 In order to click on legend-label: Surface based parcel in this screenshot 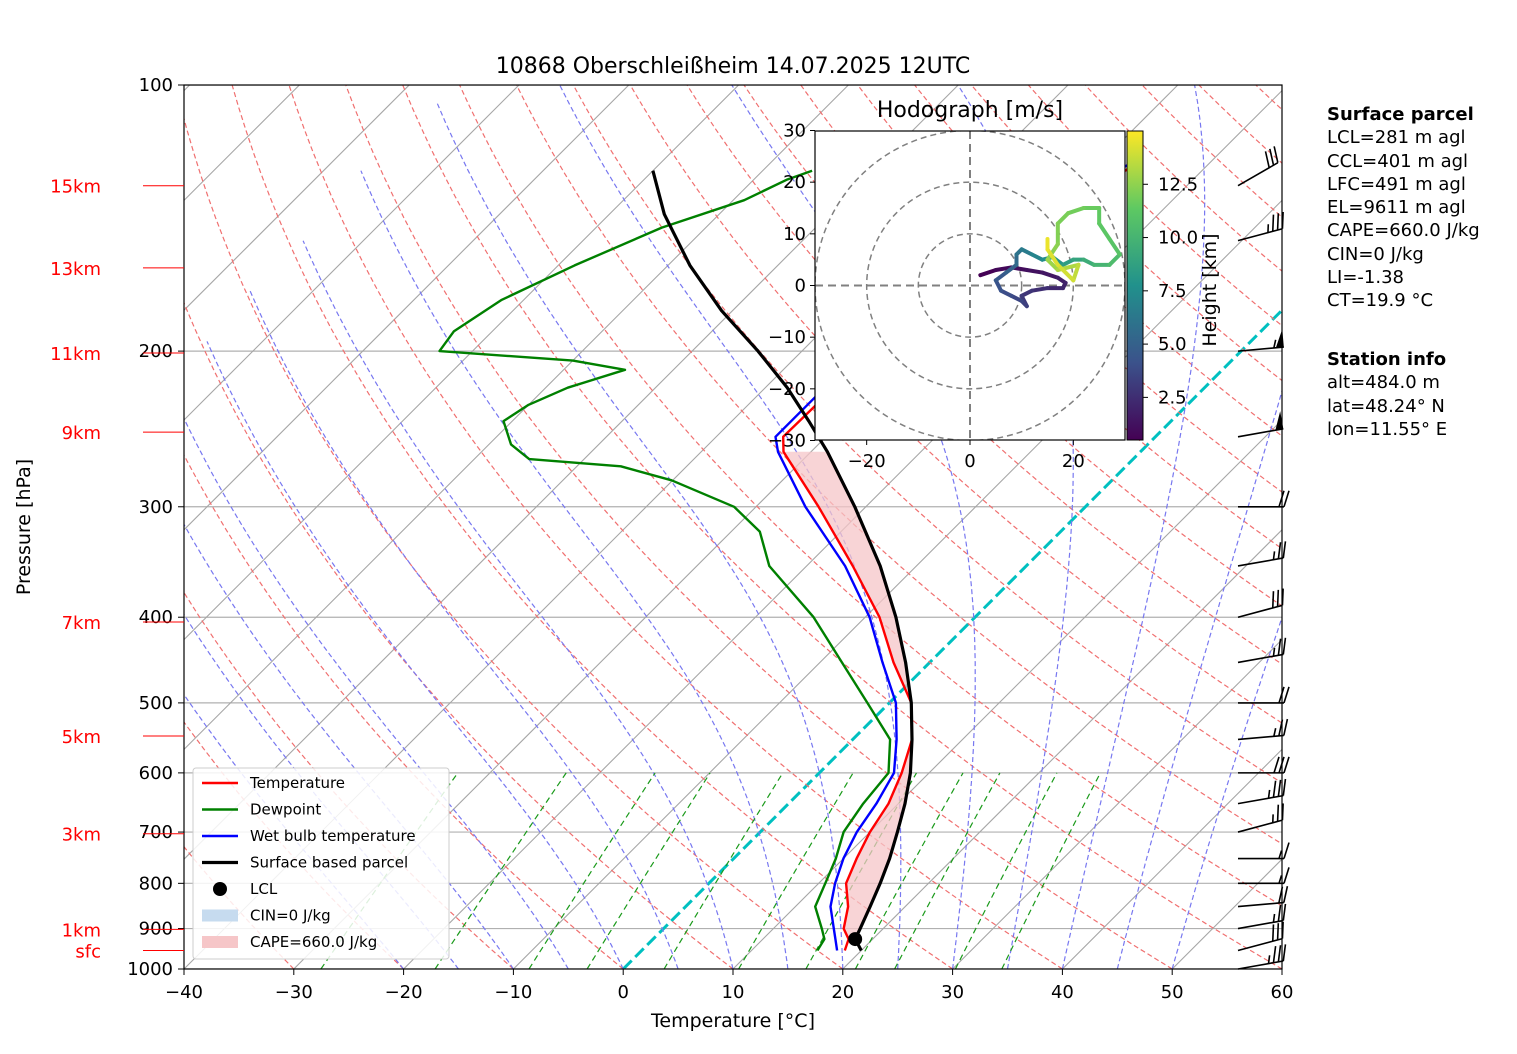, I will do `click(329, 863)`.